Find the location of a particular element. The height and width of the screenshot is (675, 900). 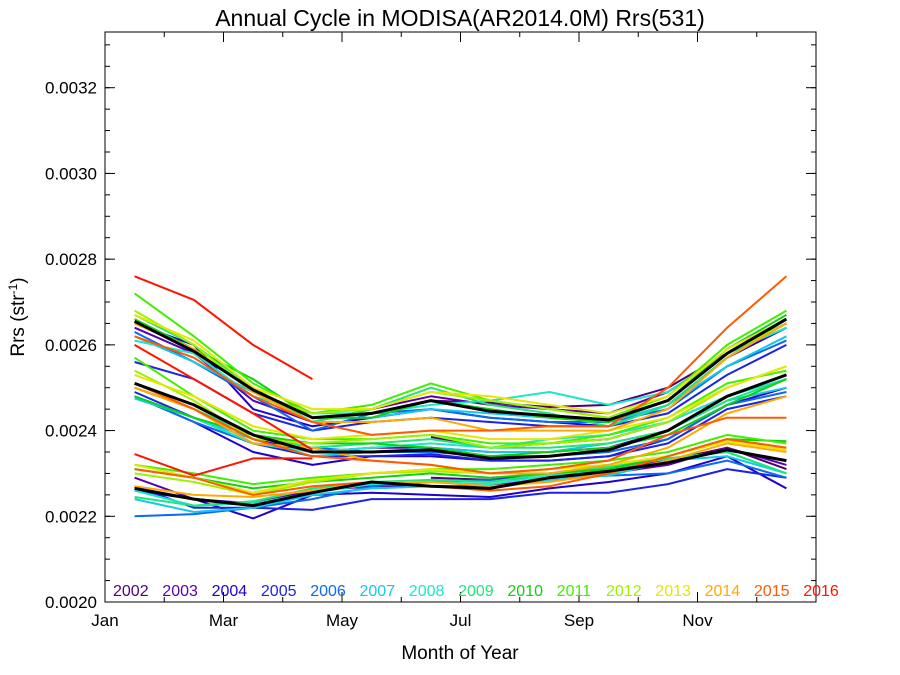

legend-entry-2008: 2008 is located at coordinates (427, 591).